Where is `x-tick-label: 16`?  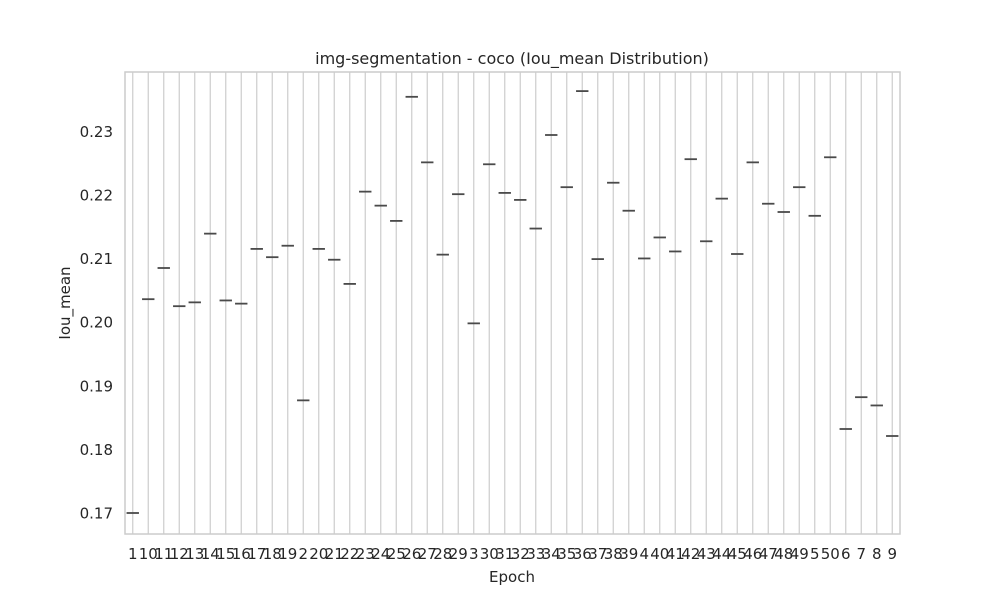 x-tick-label: 16 is located at coordinates (241, 554).